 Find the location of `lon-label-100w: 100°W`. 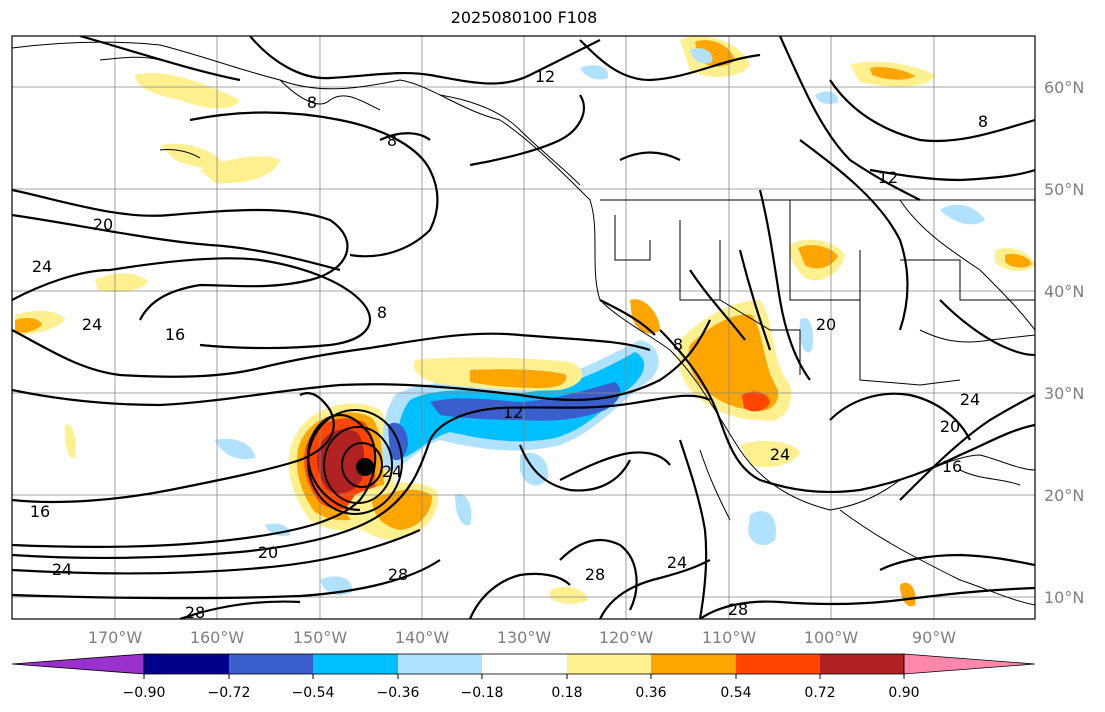

lon-label-100w: 100°W is located at coordinates (831, 637).